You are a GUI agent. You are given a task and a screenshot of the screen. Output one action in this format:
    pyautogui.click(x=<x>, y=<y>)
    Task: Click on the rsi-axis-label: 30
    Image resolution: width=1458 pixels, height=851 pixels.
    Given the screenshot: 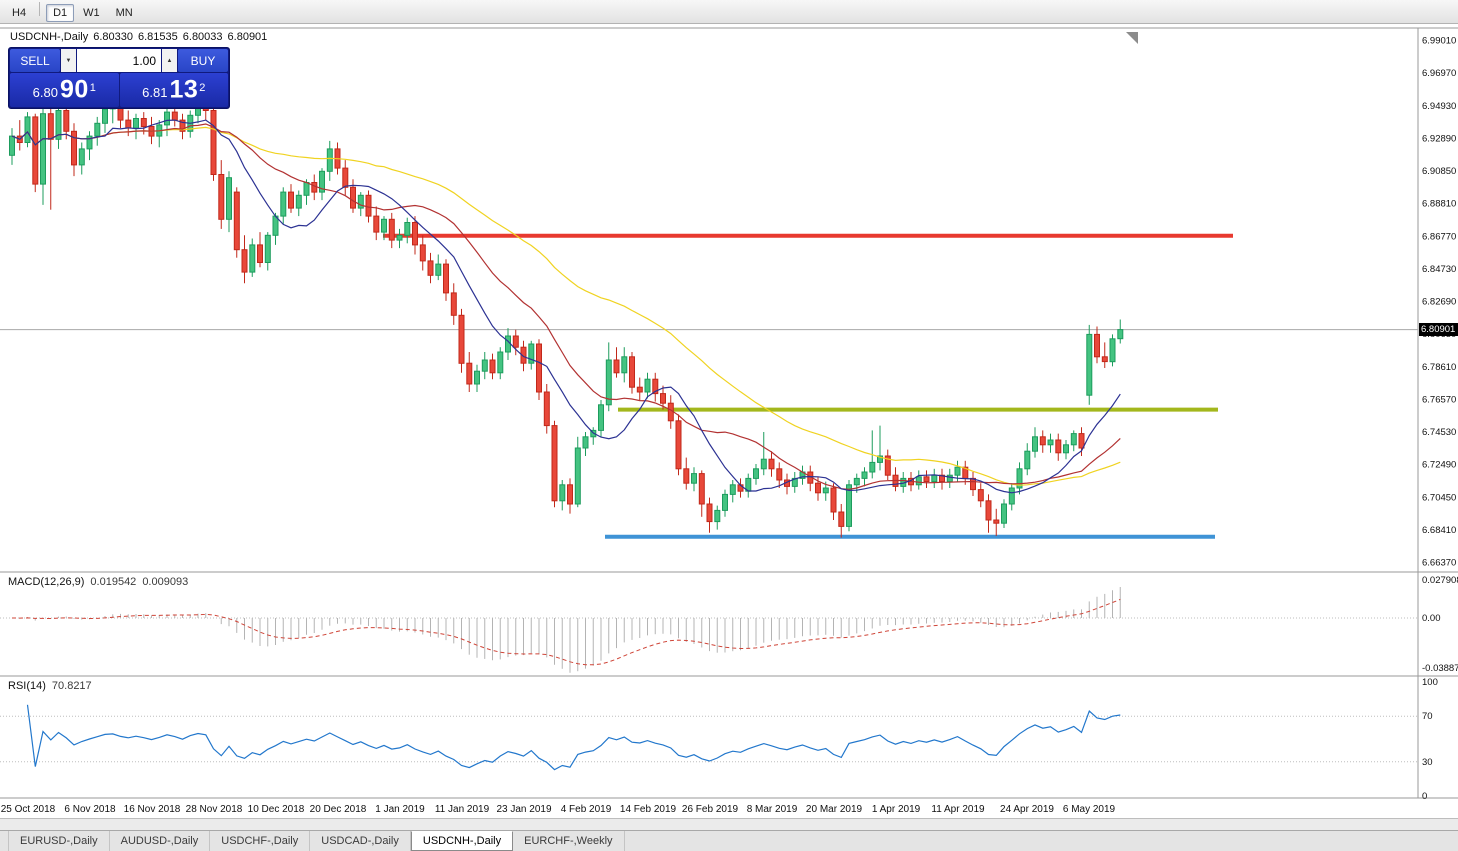 What is the action you would take?
    pyautogui.click(x=1427, y=762)
    